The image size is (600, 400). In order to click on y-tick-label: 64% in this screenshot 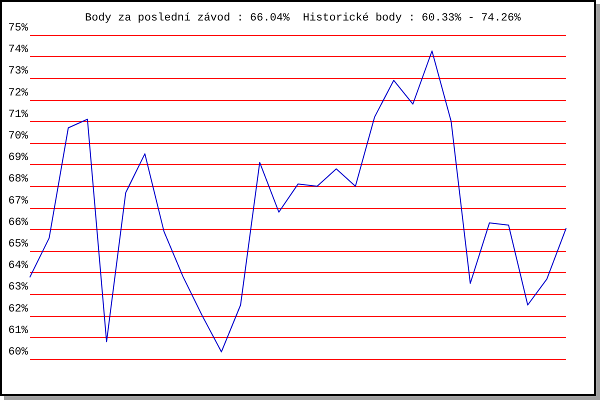, I will do `click(18, 266)`.